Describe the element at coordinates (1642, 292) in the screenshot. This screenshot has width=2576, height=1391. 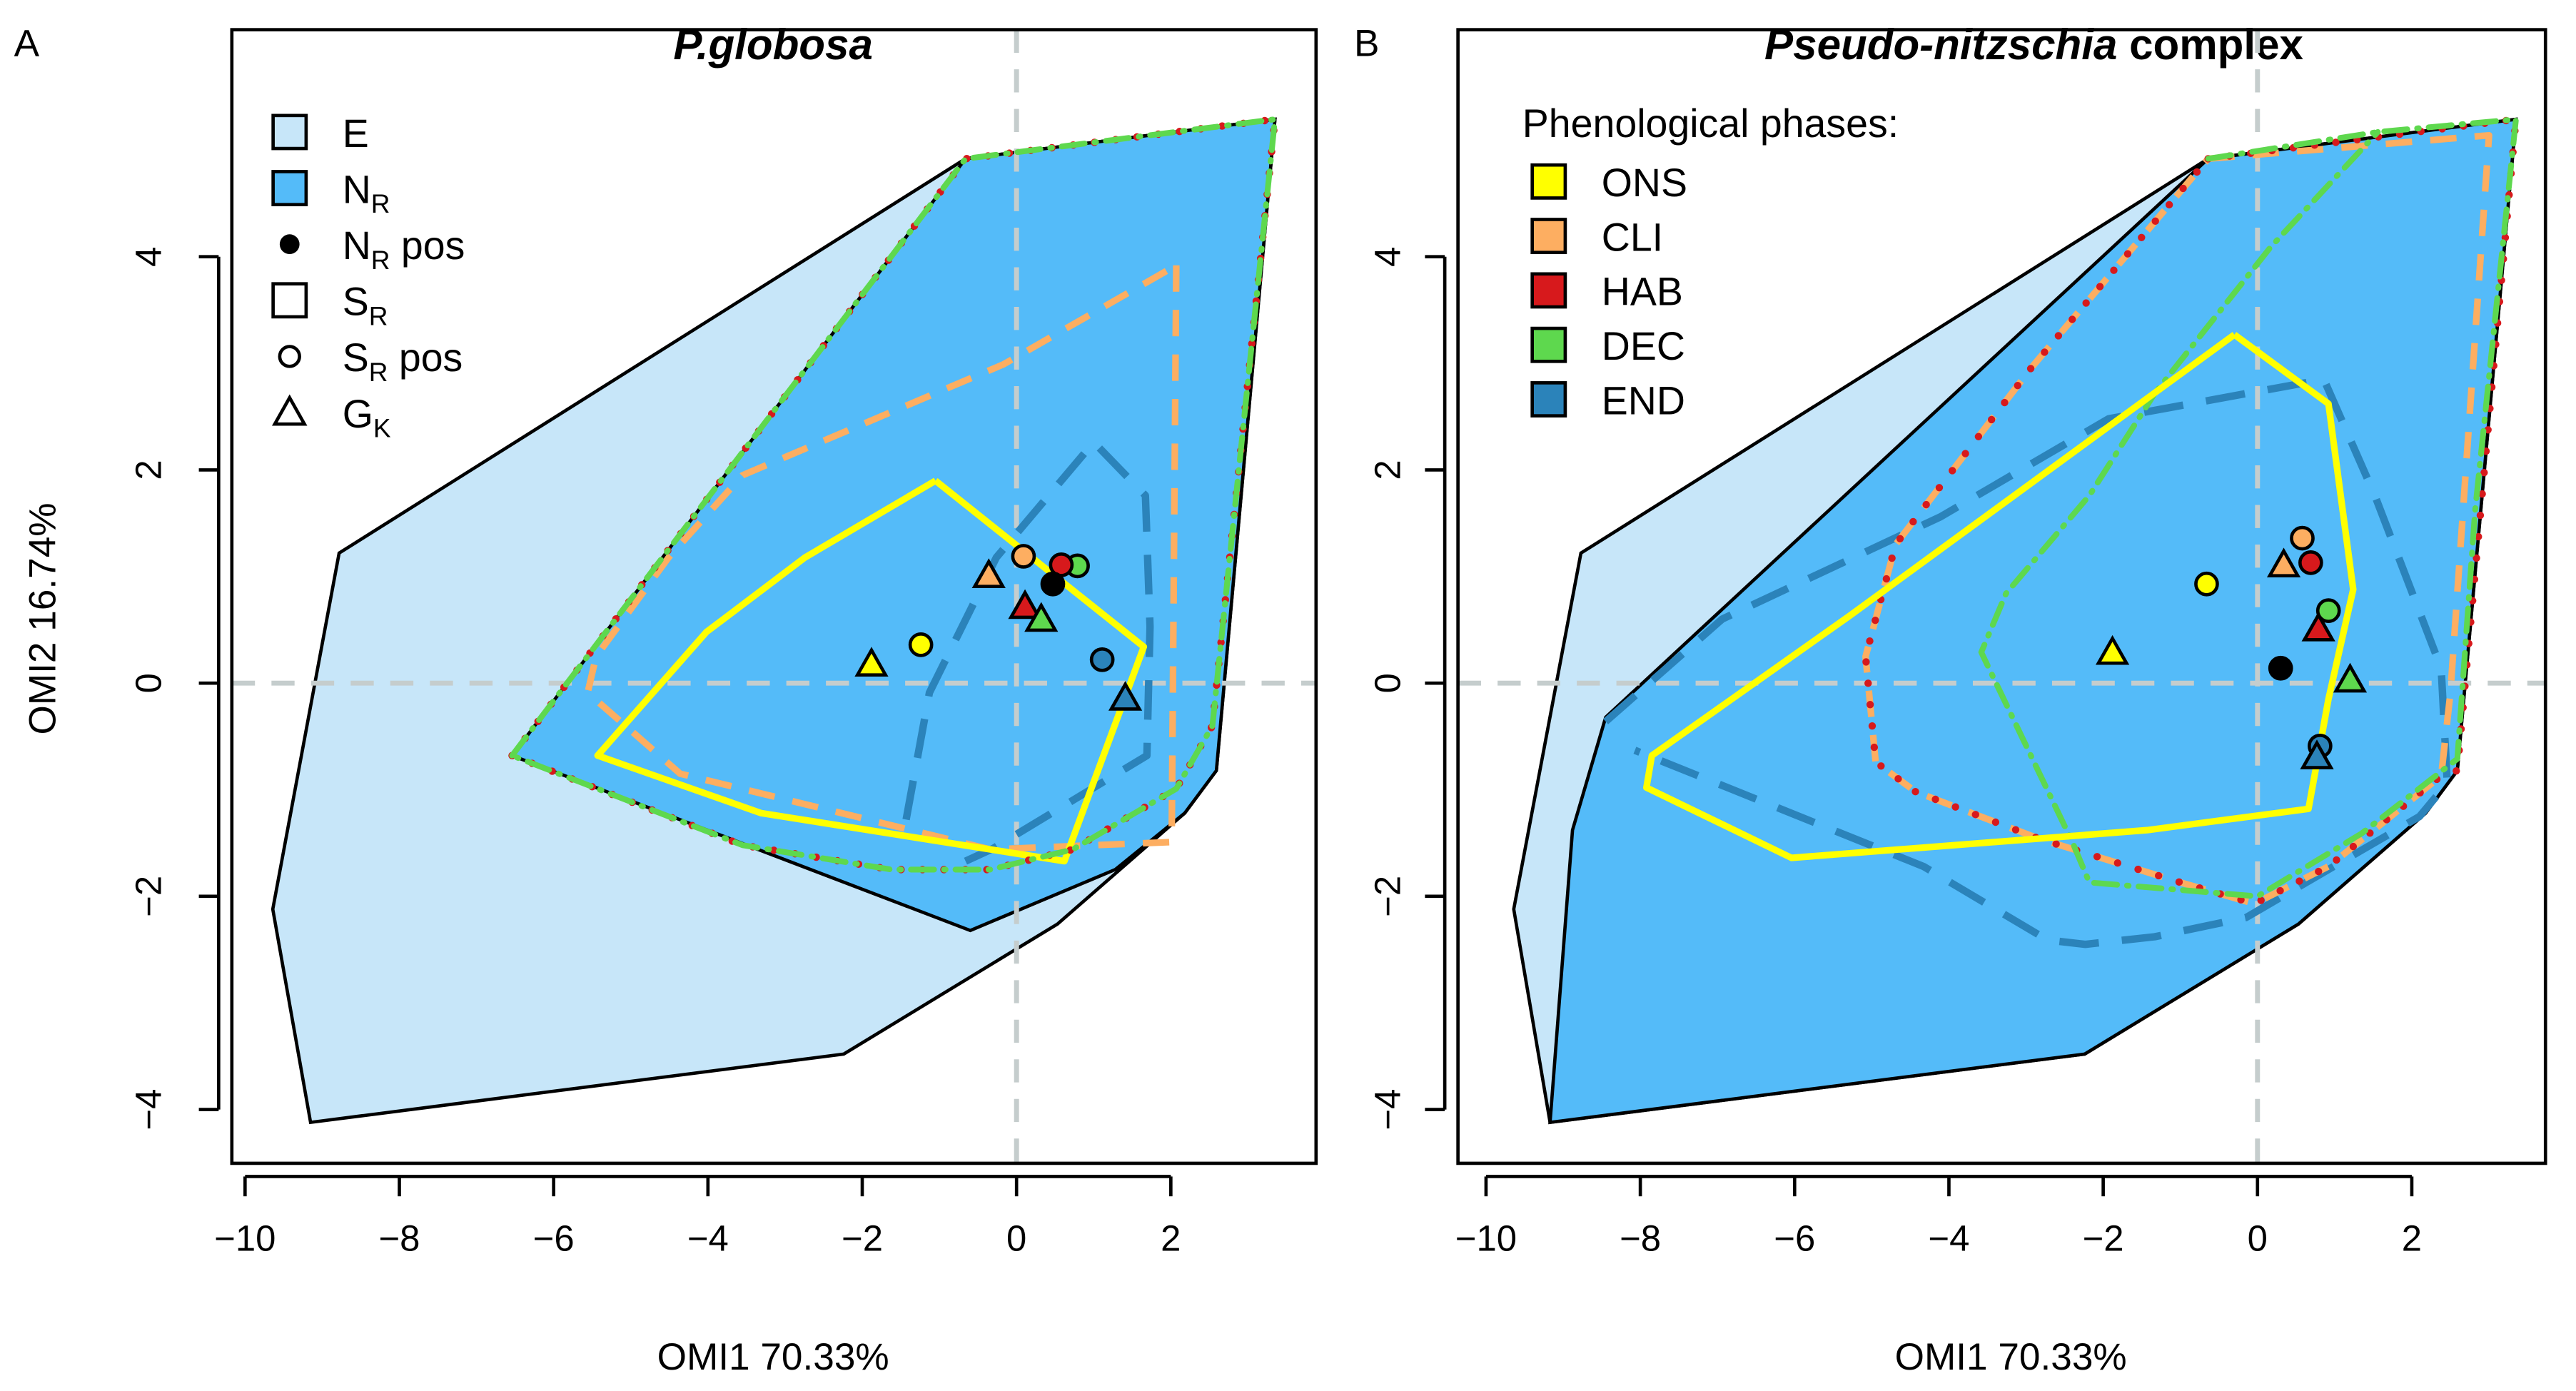
I see `legend-label-hab: HAB` at that location.